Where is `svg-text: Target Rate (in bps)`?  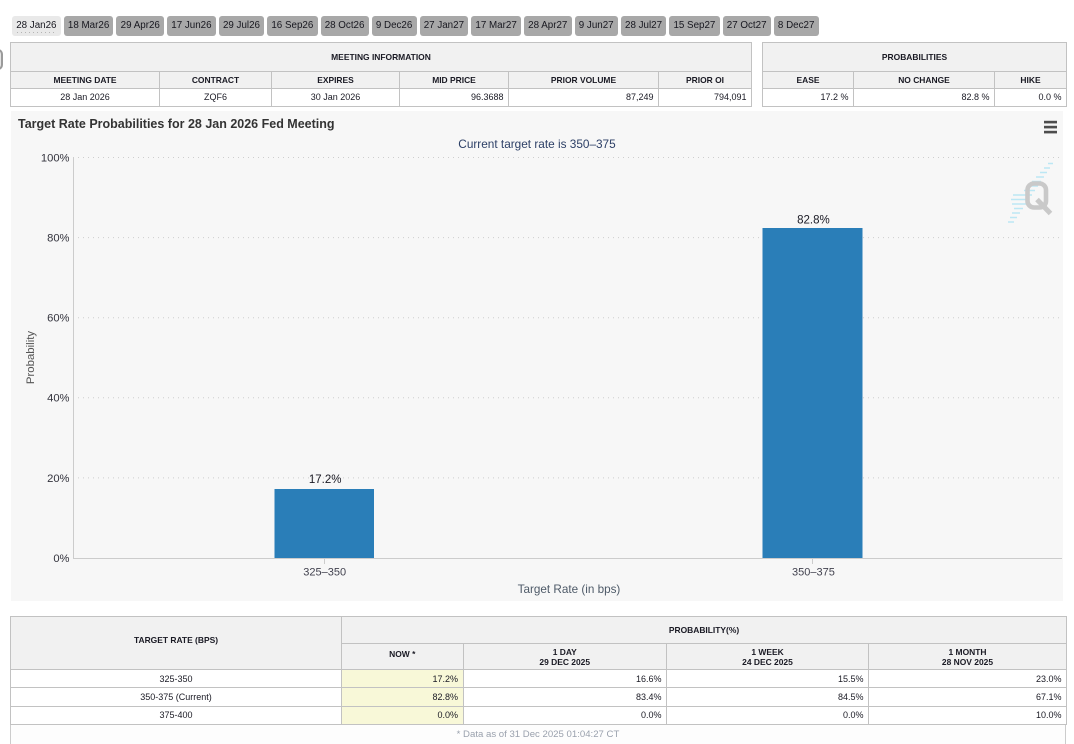 svg-text: Target Rate (in bps) is located at coordinates (569, 589).